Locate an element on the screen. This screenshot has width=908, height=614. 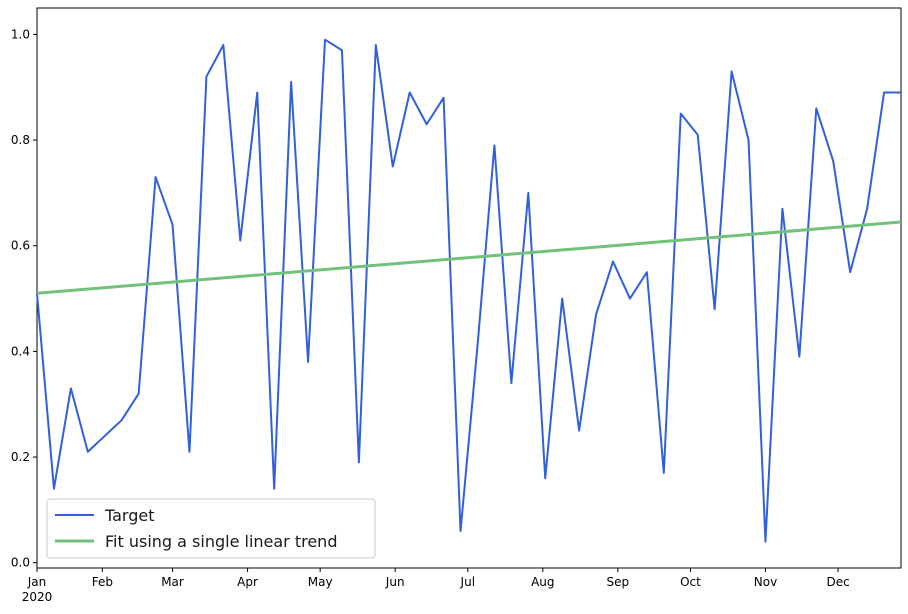
x-tick-year-label: 2020 is located at coordinates (37, 597).